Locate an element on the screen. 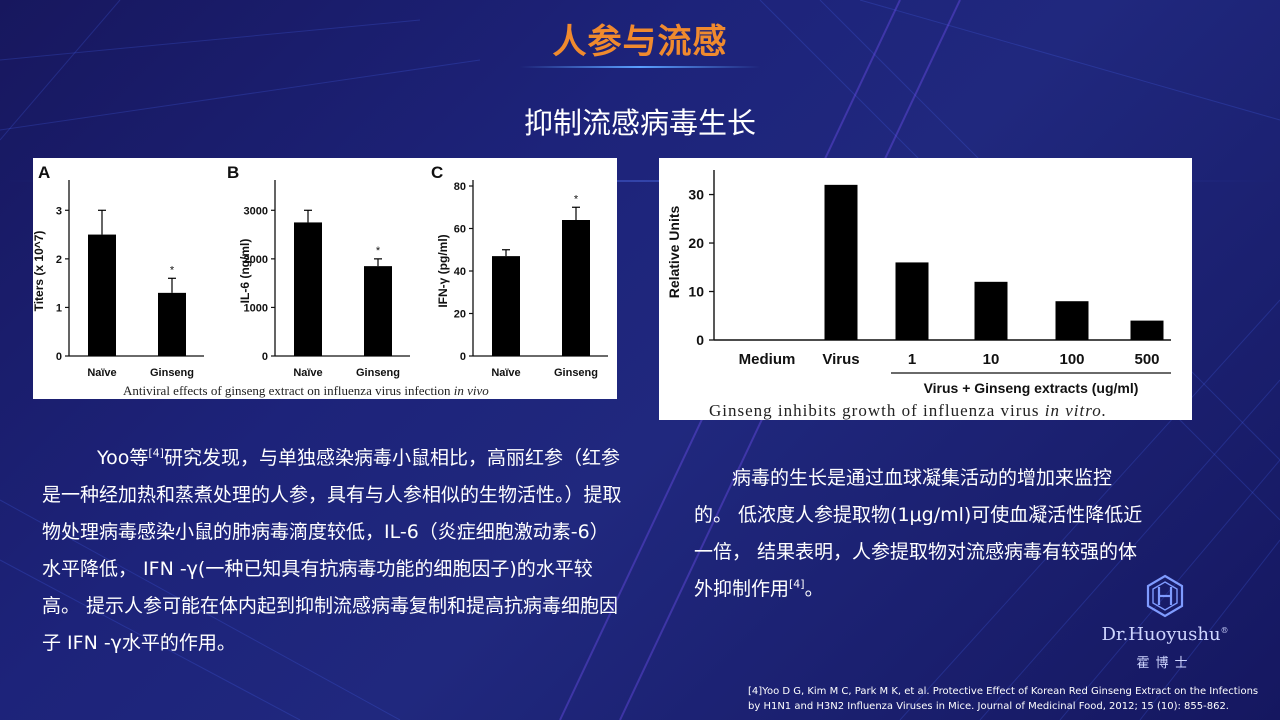  title-underline is located at coordinates (640, 67).